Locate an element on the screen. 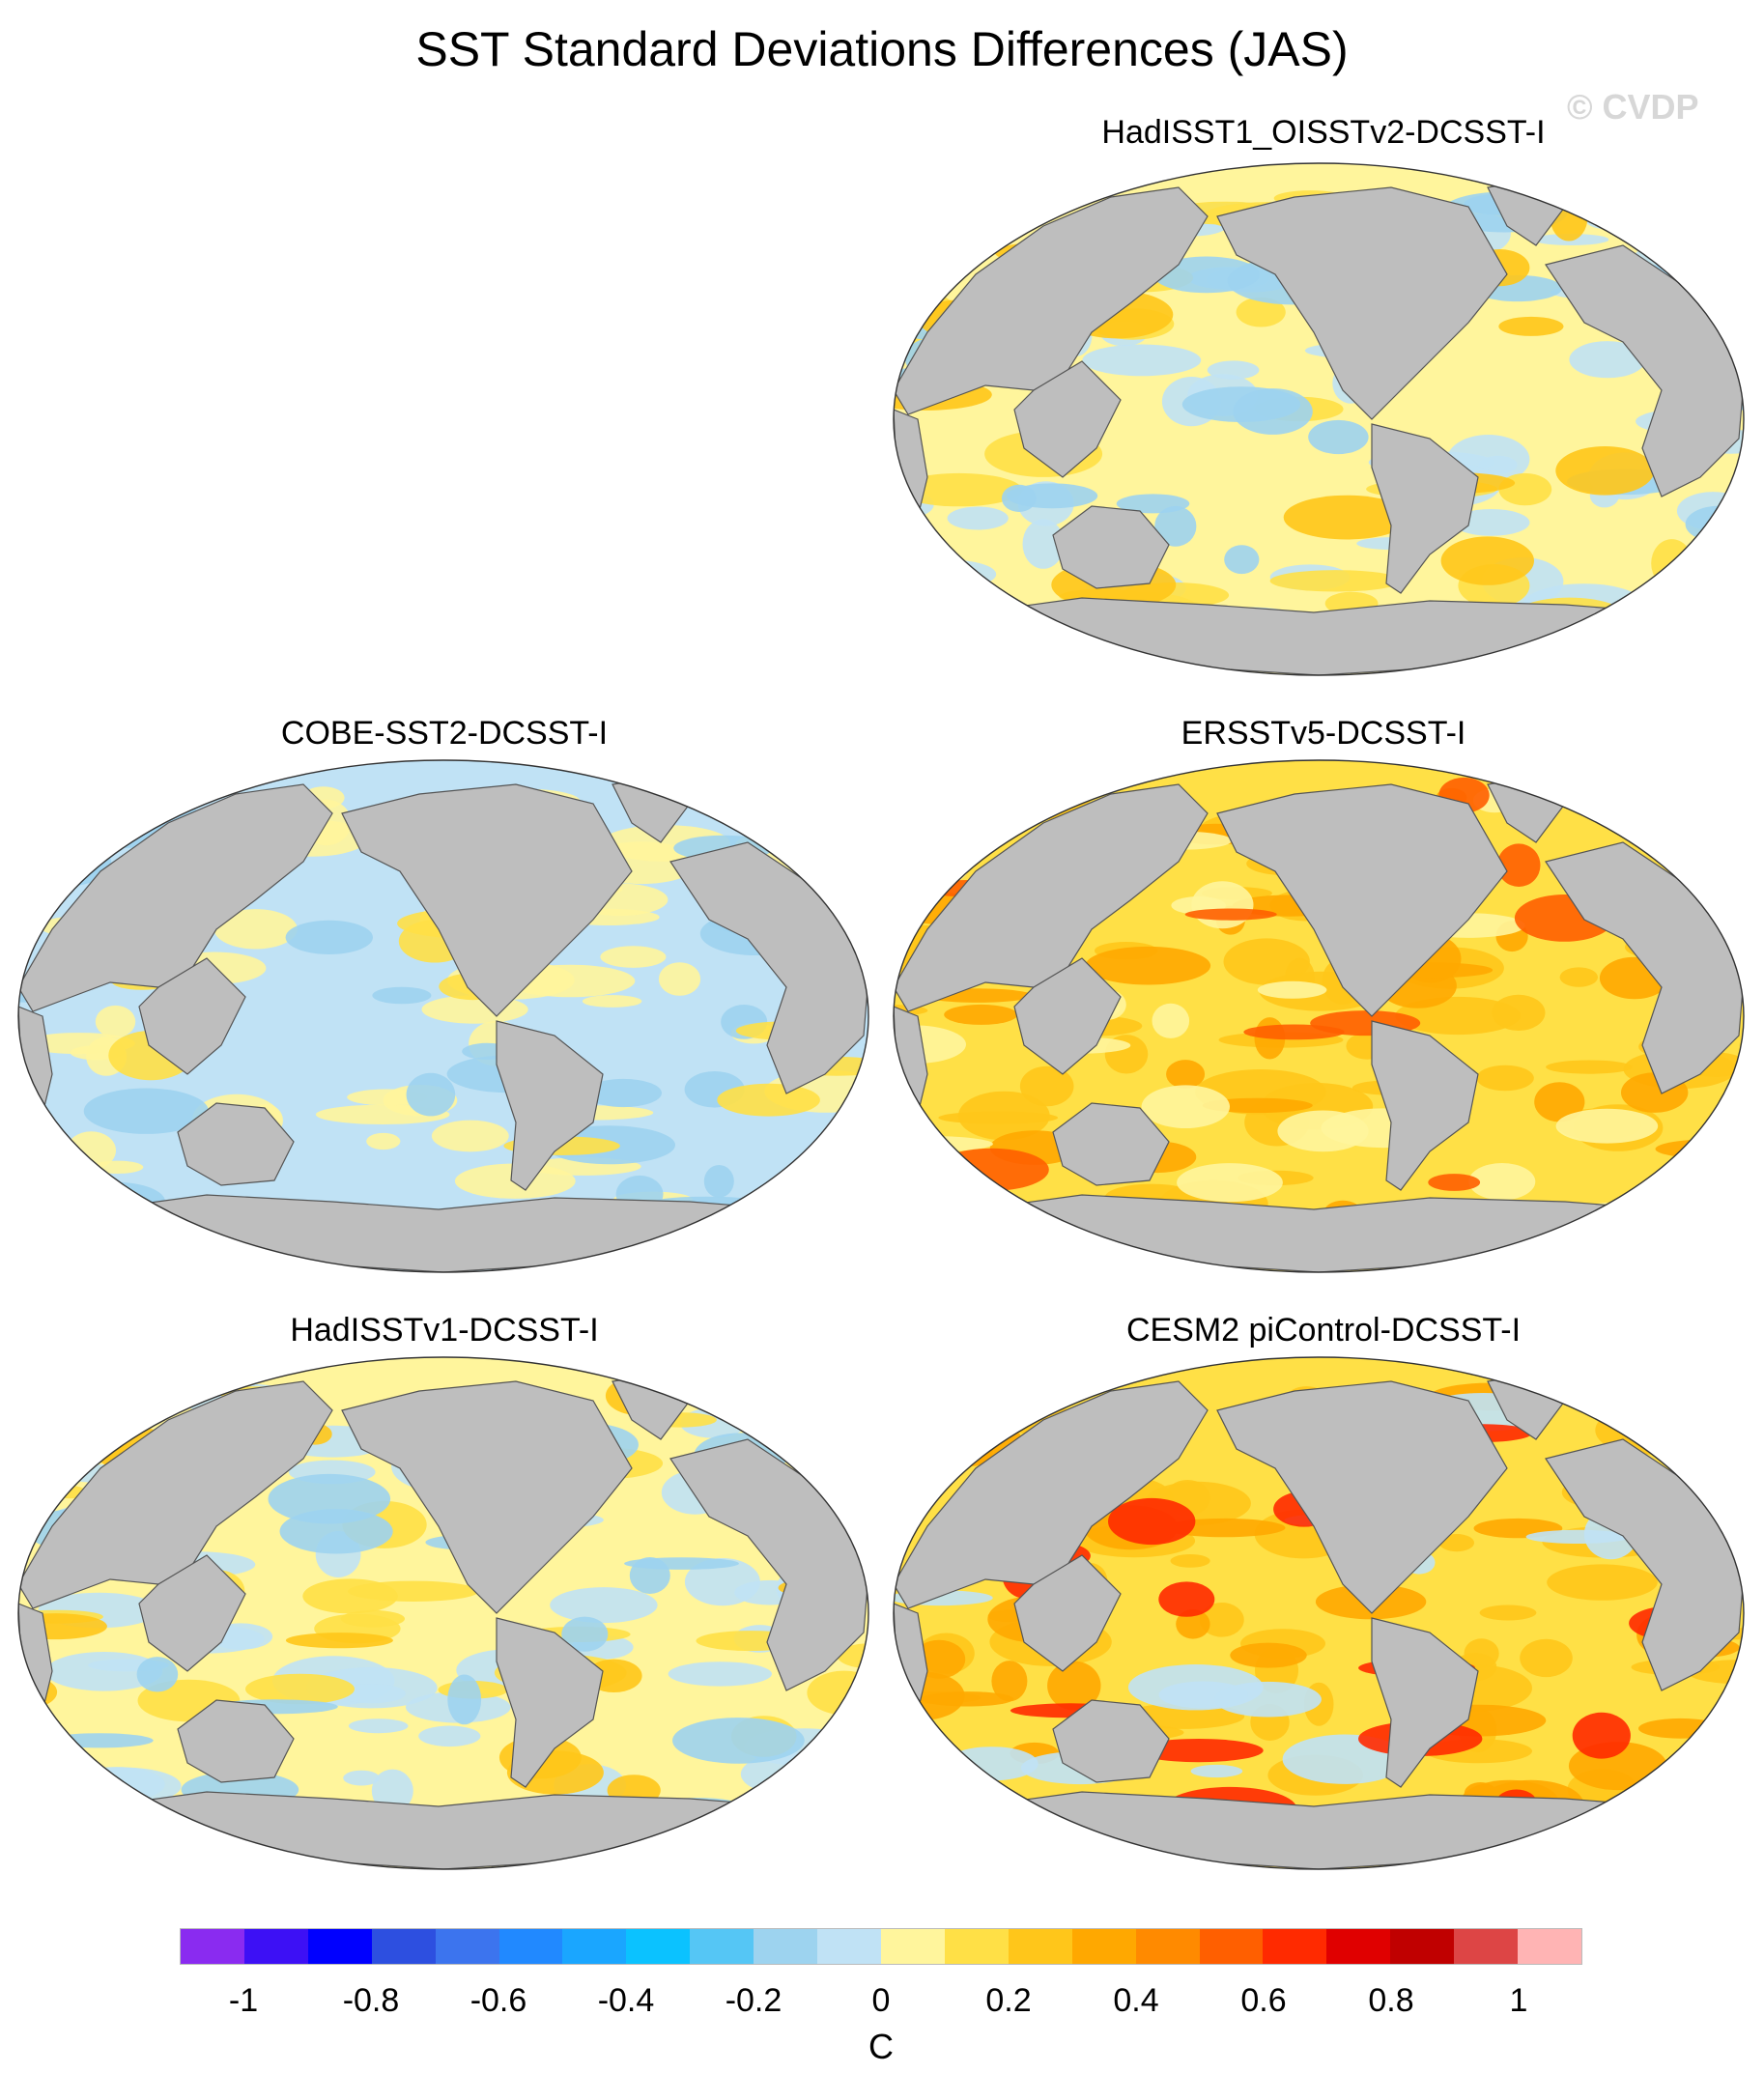 The image size is (1764, 2073). map-border is located at coordinates (443, 1016).